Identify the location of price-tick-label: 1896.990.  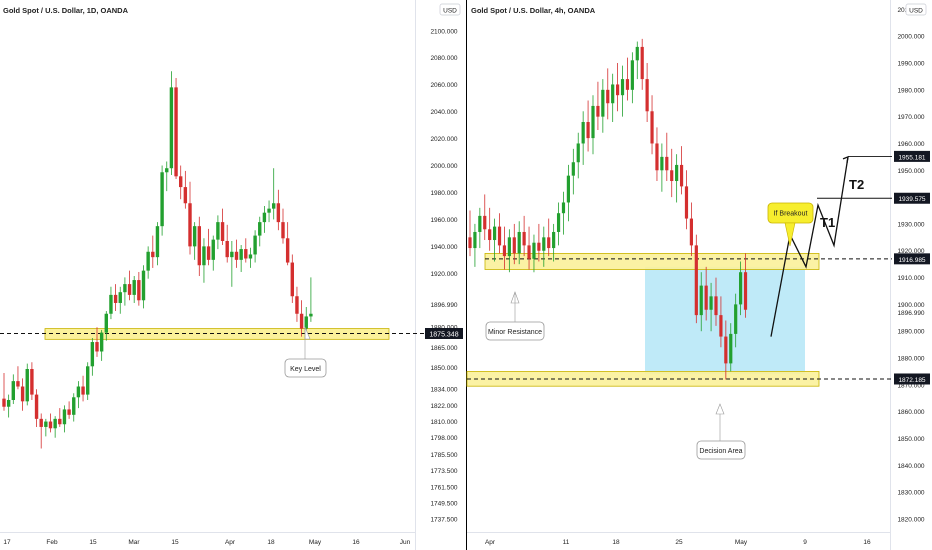
(443, 305).